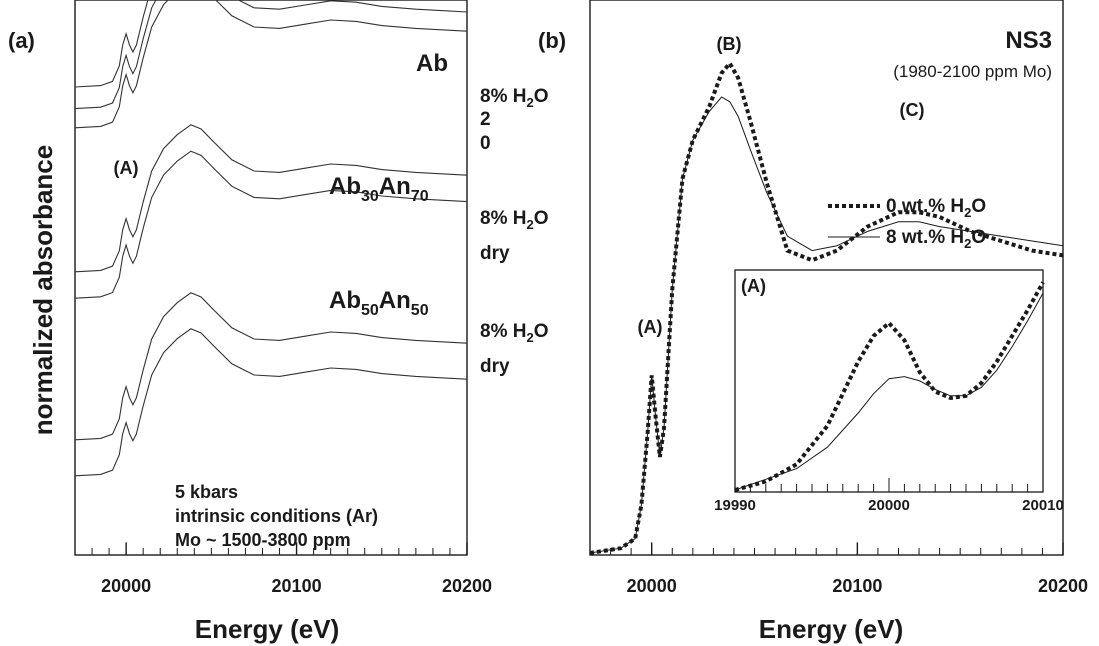 The image size is (1099, 646). What do you see at coordinates (379, 303) in the screenshot?
I see `group-label-ab50an50: Ab50An50` at bounding box center [379, 303].